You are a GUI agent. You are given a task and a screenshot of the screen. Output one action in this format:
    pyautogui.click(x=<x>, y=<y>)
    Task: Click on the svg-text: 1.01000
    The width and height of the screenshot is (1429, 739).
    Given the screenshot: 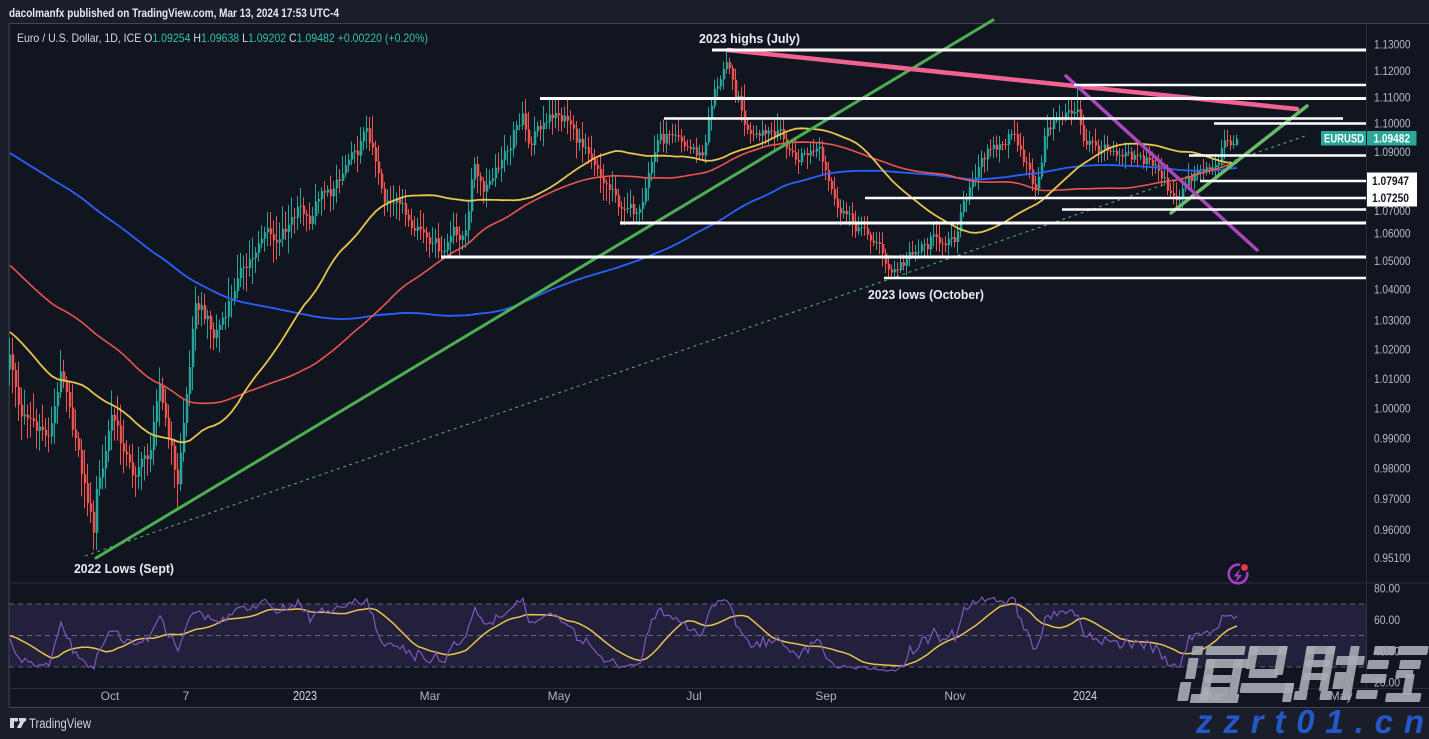 What is the action you would take?
    pyautogui.click(x=1392, y=379)
    